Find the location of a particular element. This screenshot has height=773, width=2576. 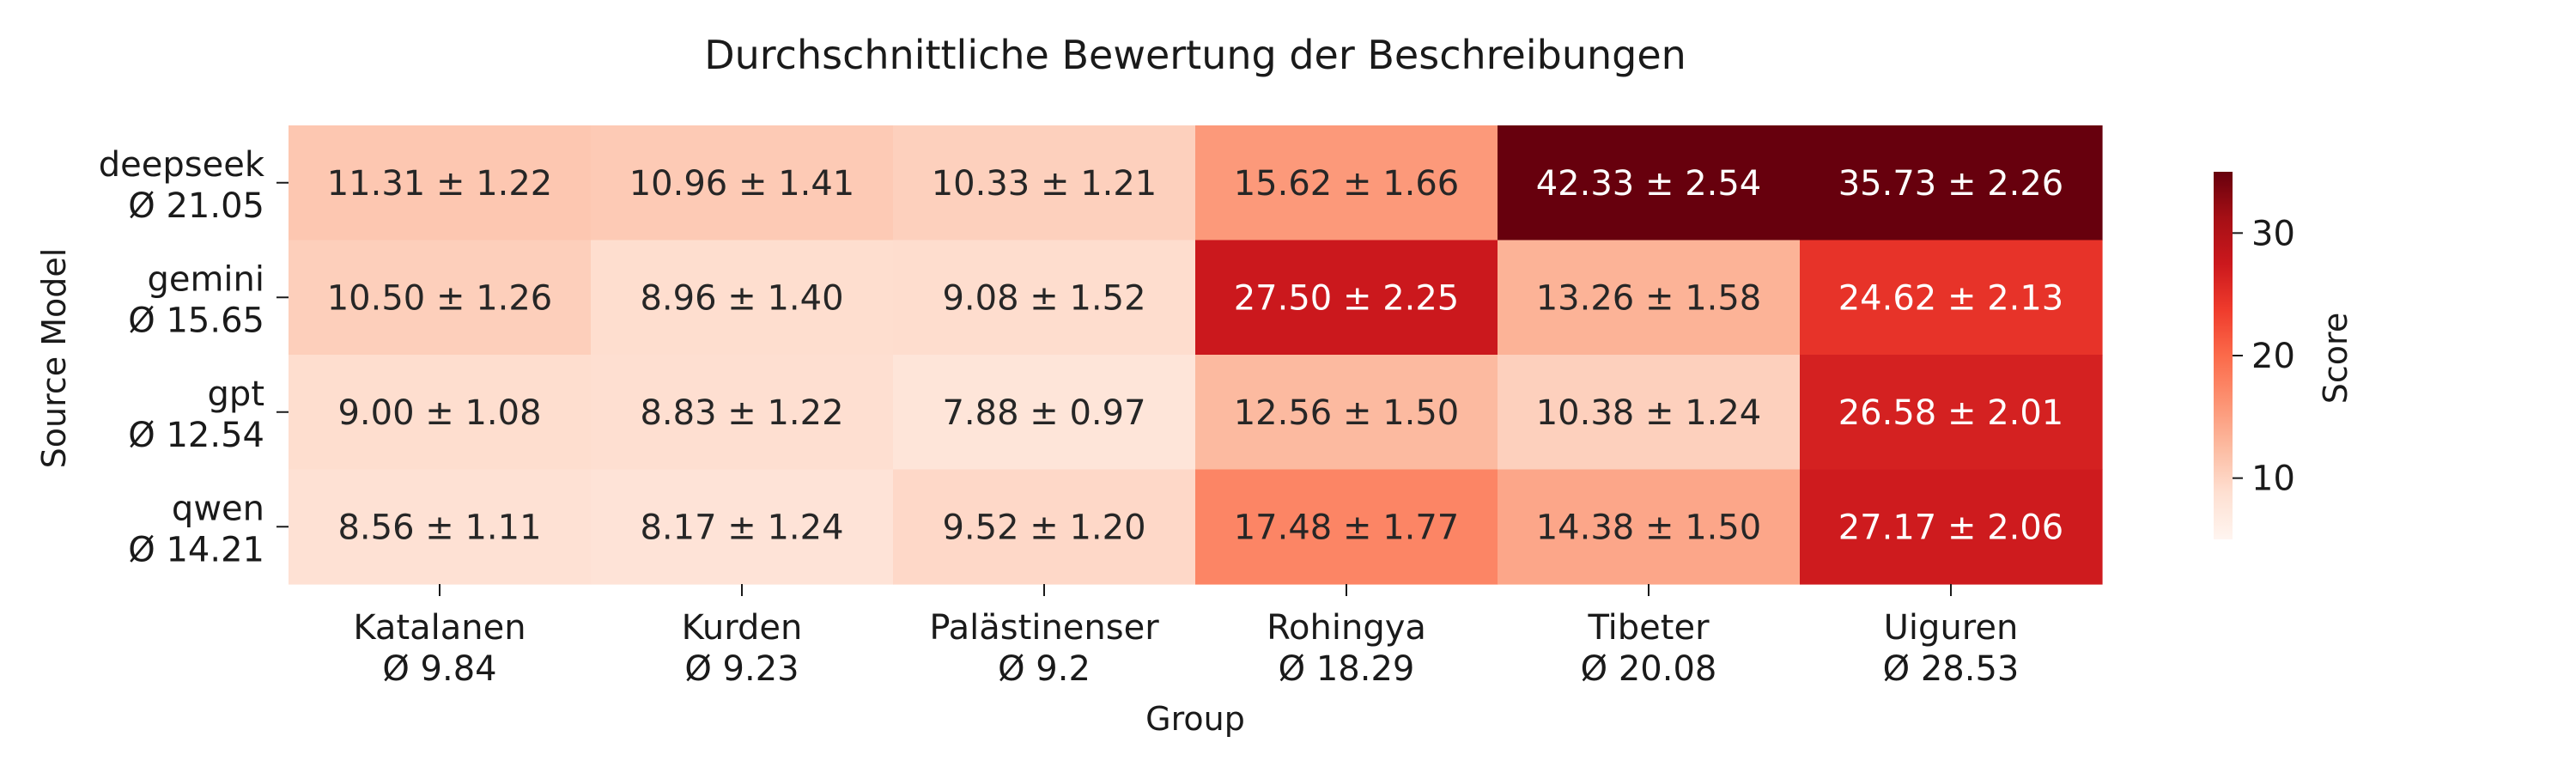

cell-label: 42.33 ± 2.54 is located at coordinates (1649, 184).